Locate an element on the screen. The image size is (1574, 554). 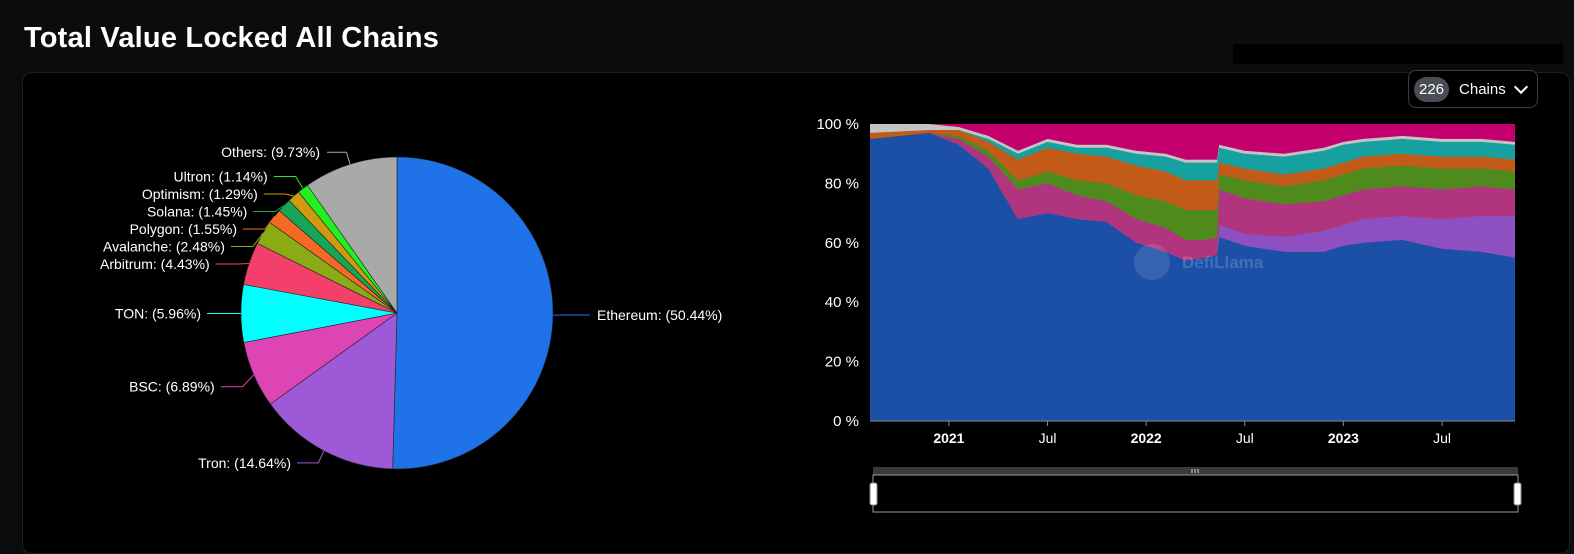
pie-label-text: Optimism: (1.29%) is located at coordinates (200, 194).